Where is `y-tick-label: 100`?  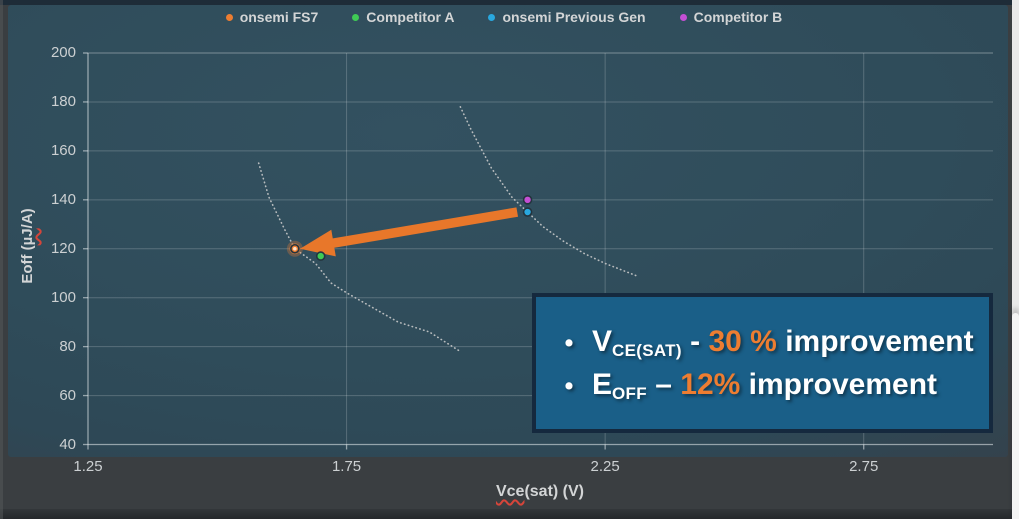 y-tick-label: 100 is located at coordinates (63, 297).